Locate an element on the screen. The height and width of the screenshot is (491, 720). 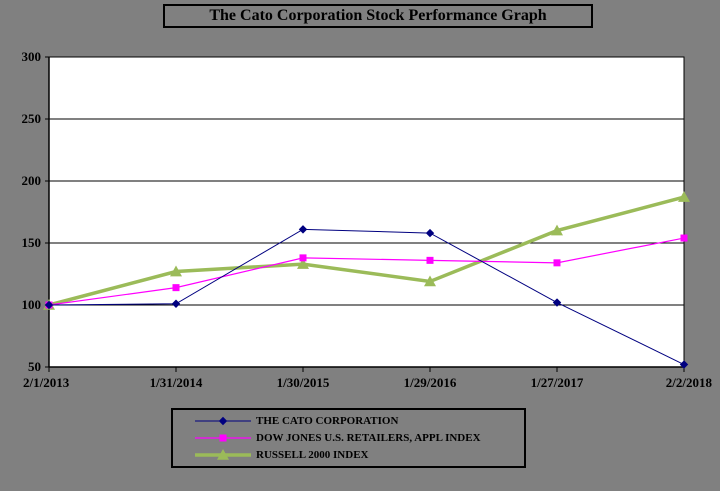
x-tick-label: 1/30/2015 is located at coordinates (303, 382).